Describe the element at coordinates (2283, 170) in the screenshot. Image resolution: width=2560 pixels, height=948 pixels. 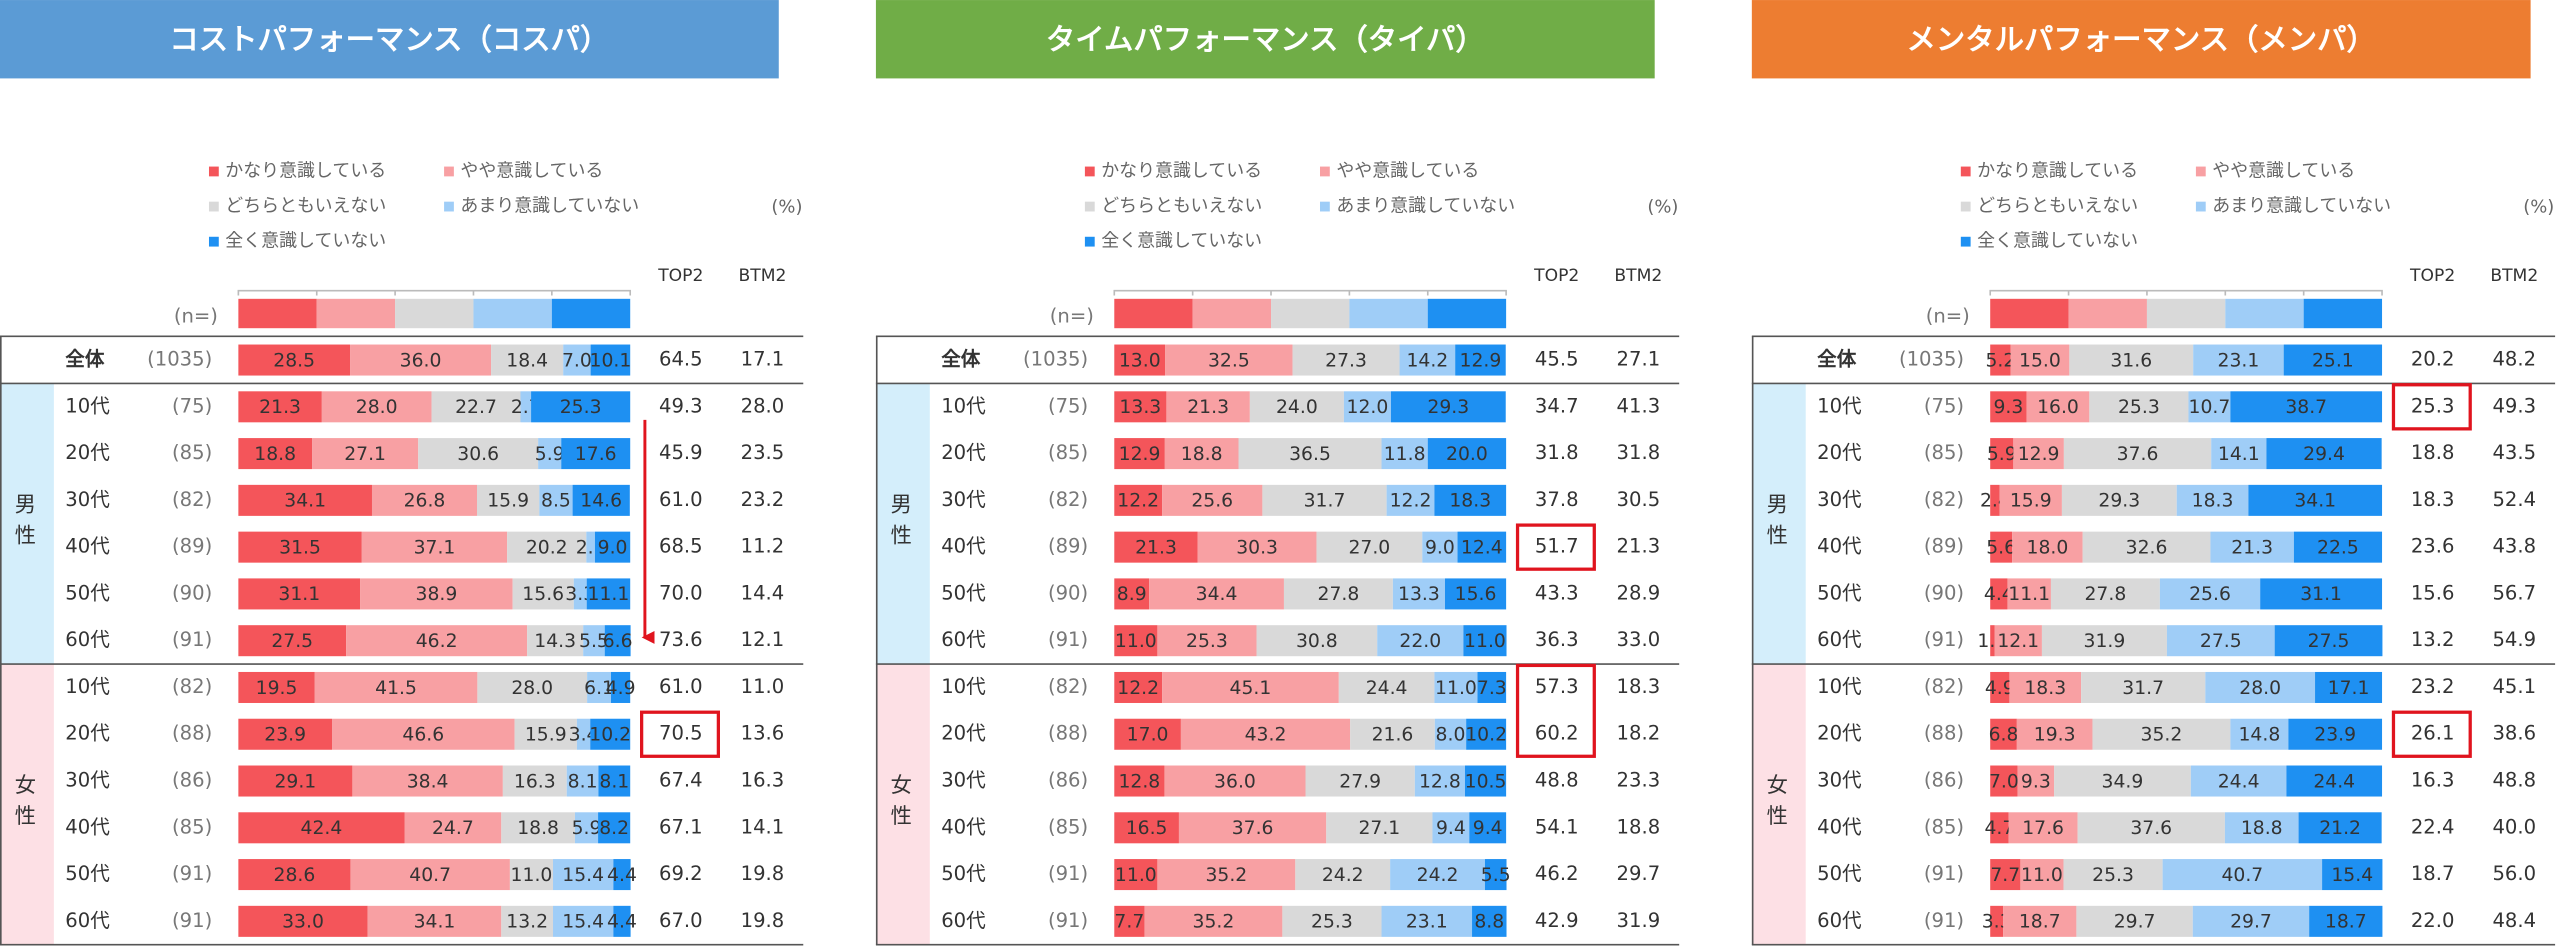
I see `legend-label: やや意識している` at that location.